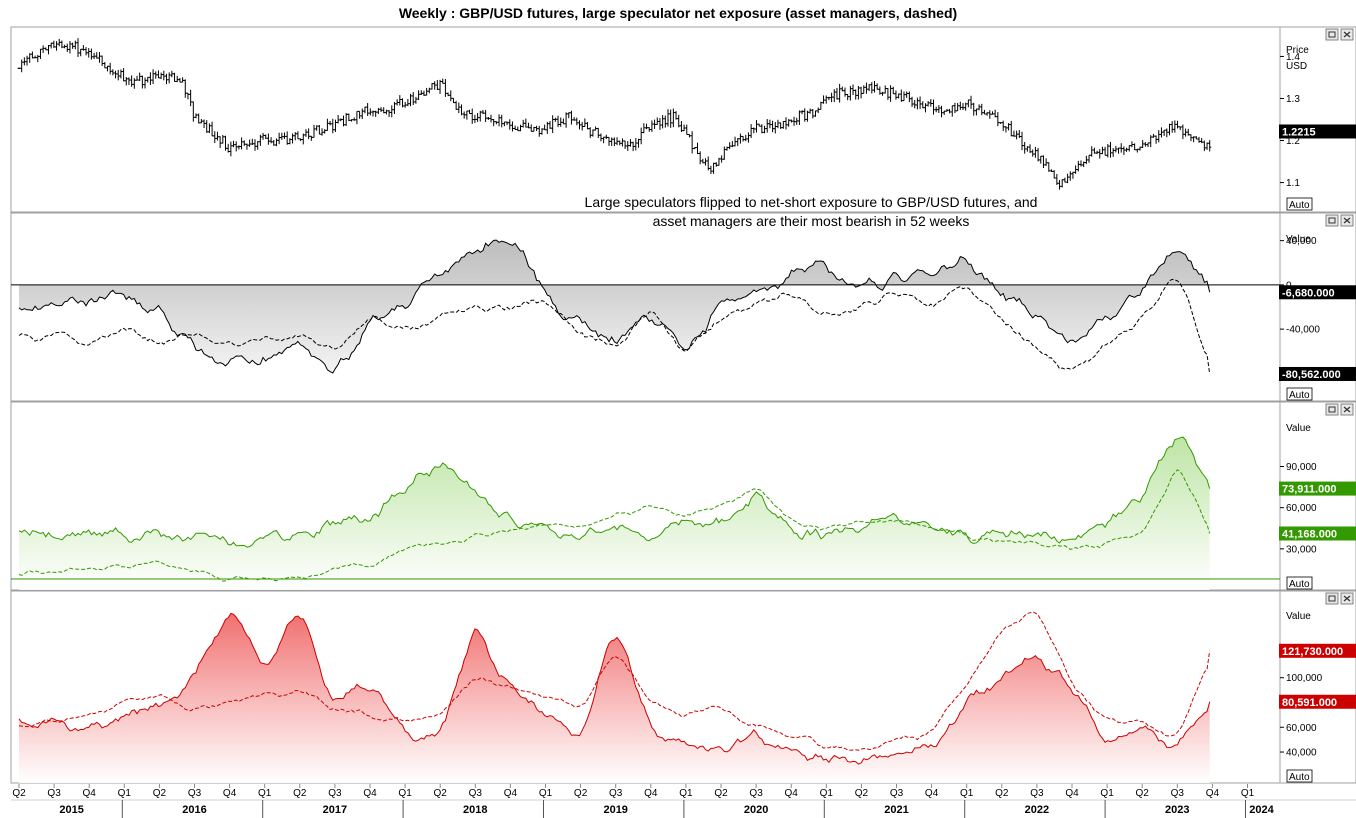 Image resolution: width=1356 pixels, height=818 pixels. I want to click on y-tick-label: 30,000, so click(1301, 549).